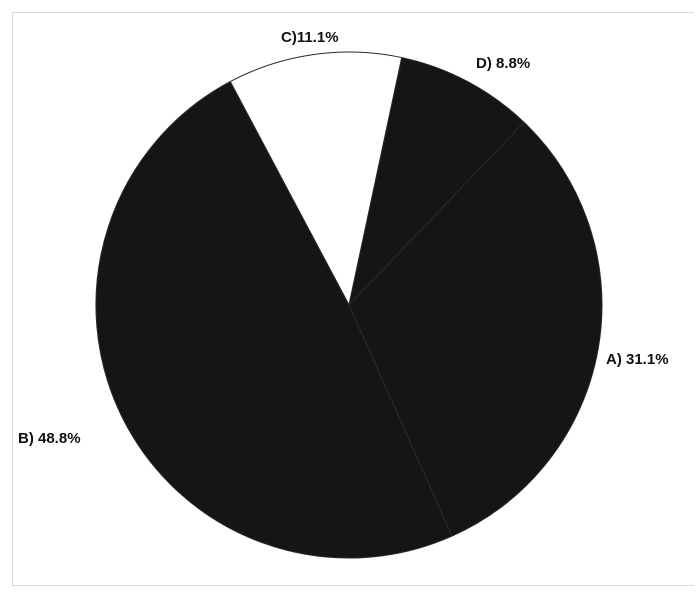  What do you see at coordinates (316, 179) in the screenshot?
I see `pie-slice-c` at bounding box center [316, 179].